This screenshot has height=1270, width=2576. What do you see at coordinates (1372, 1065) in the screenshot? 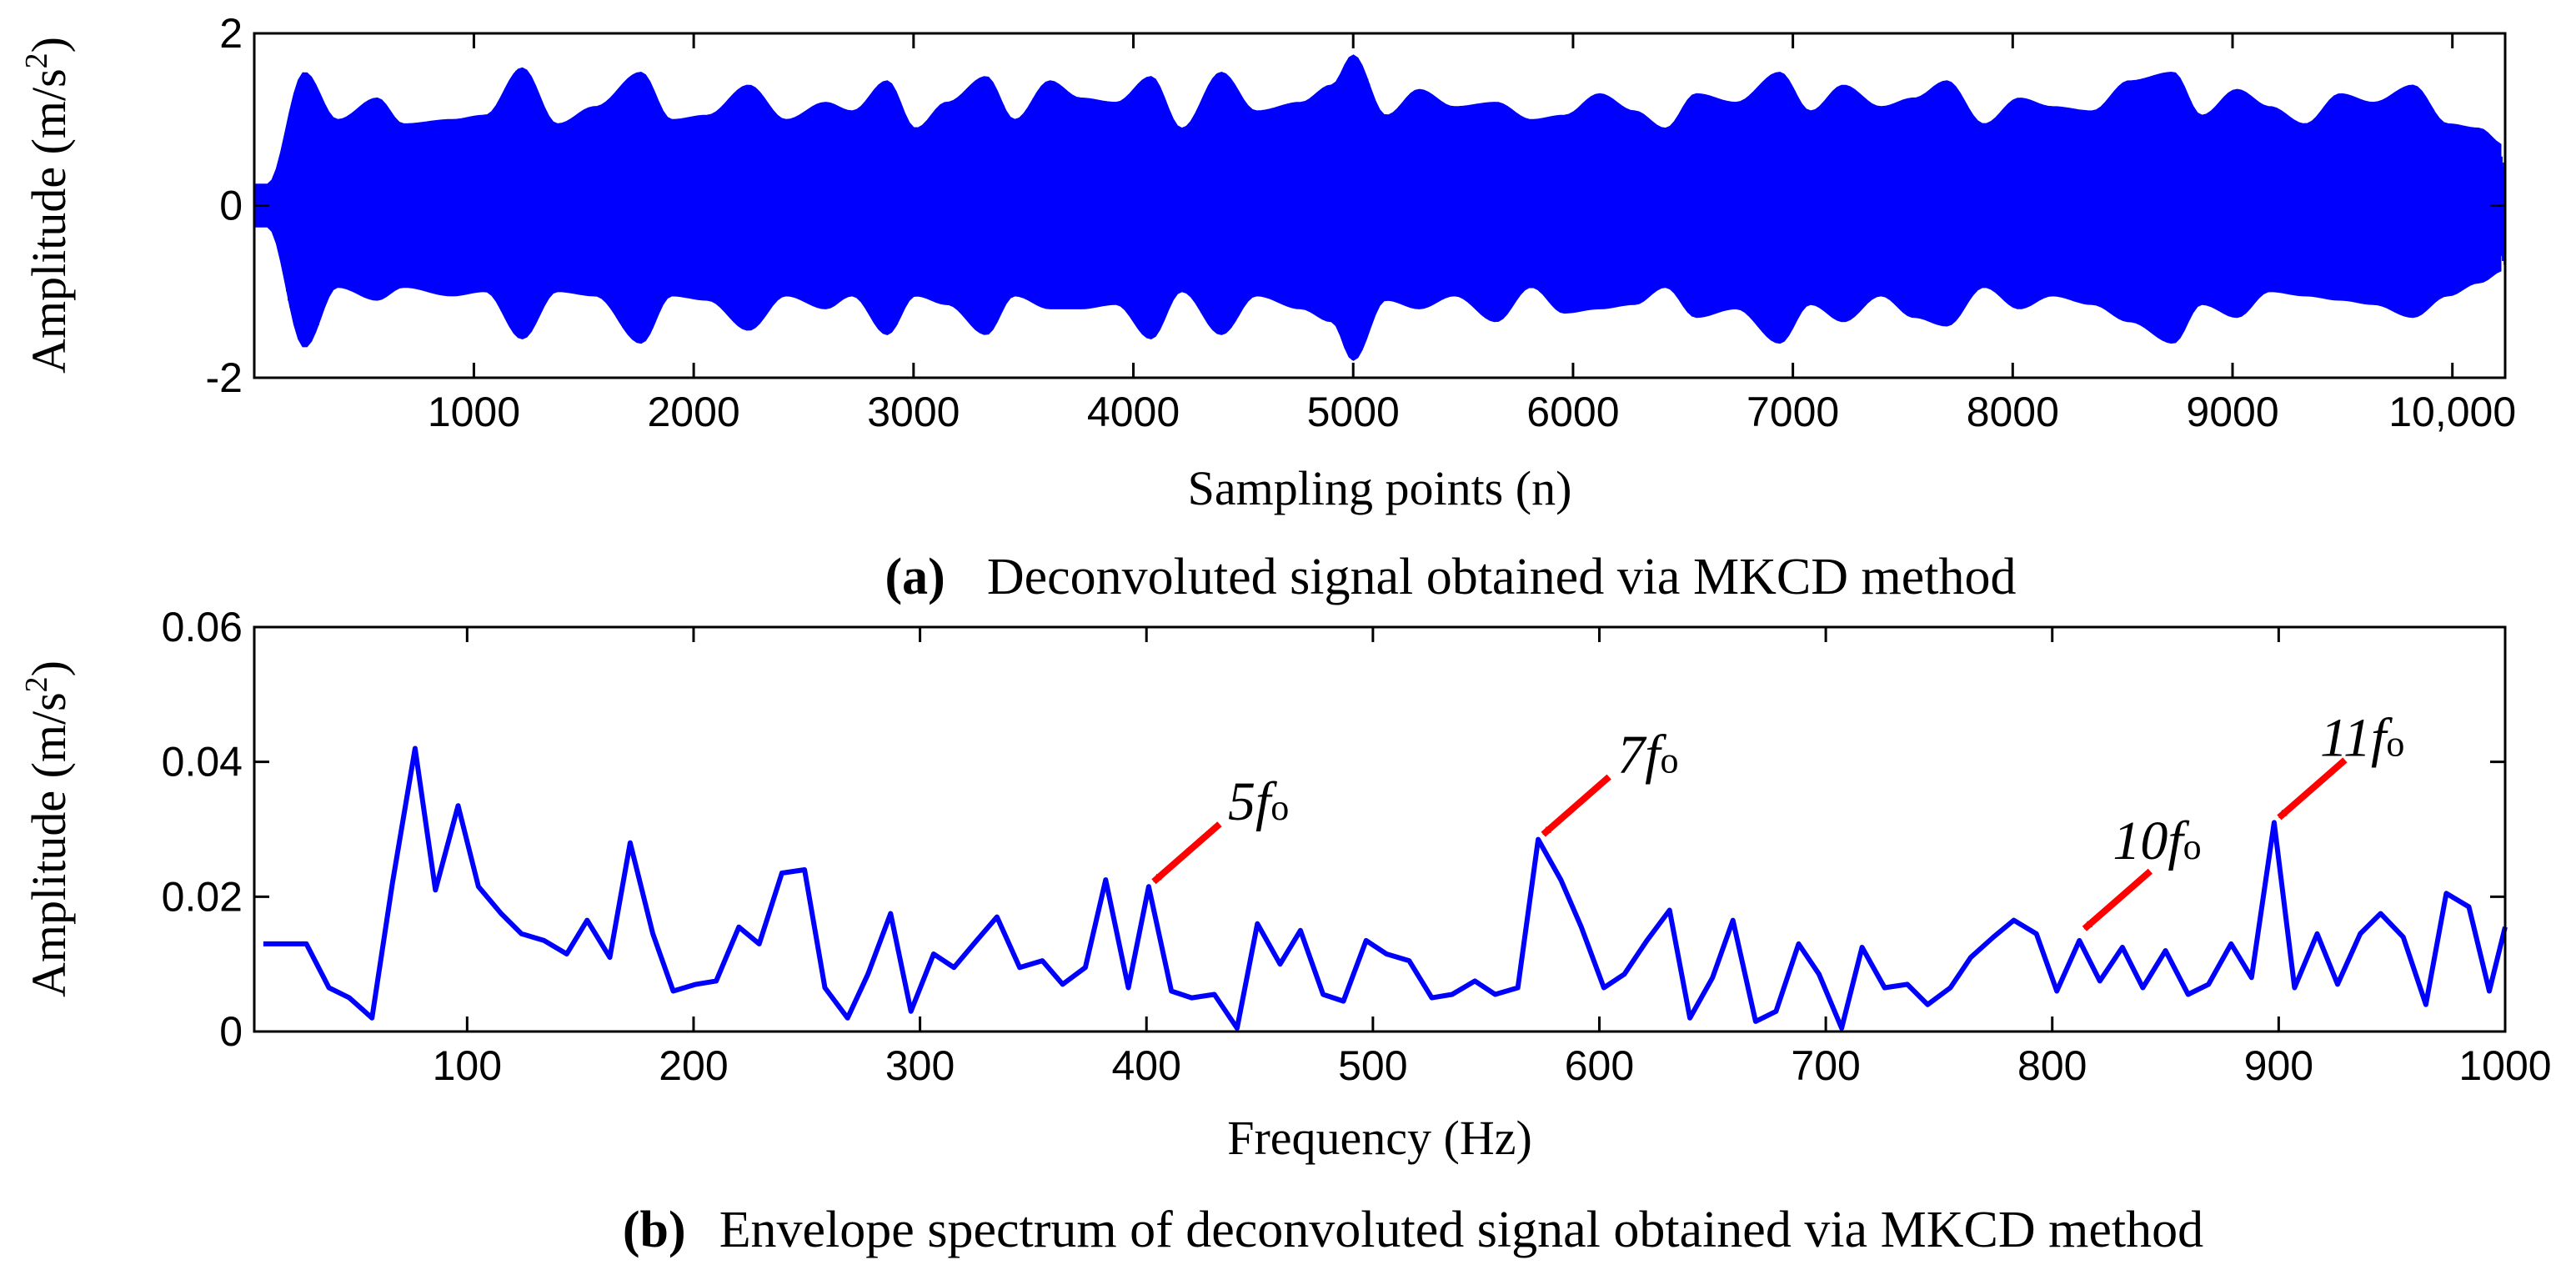
I see `panel-b-x-tick-label: 500` at bounding box center [1372, 1065].